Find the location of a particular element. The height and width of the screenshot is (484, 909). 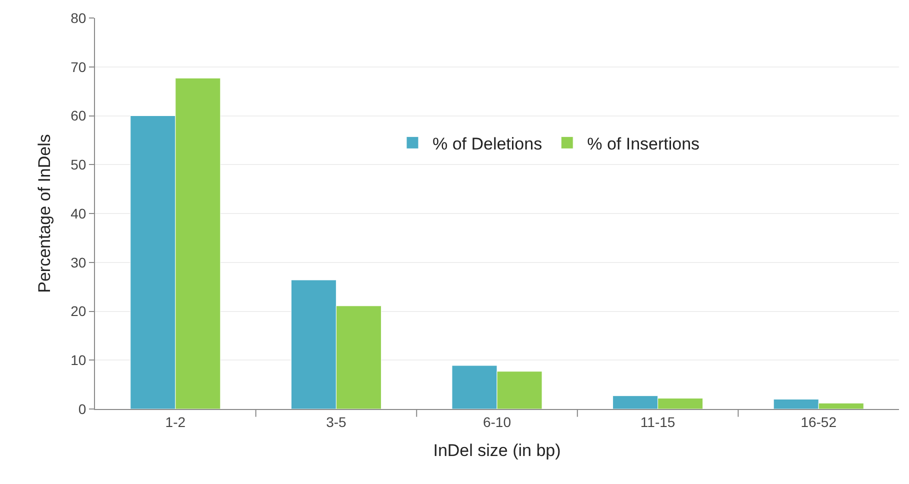

legend-label: % of Insertions is located at coordinates (643, 144).